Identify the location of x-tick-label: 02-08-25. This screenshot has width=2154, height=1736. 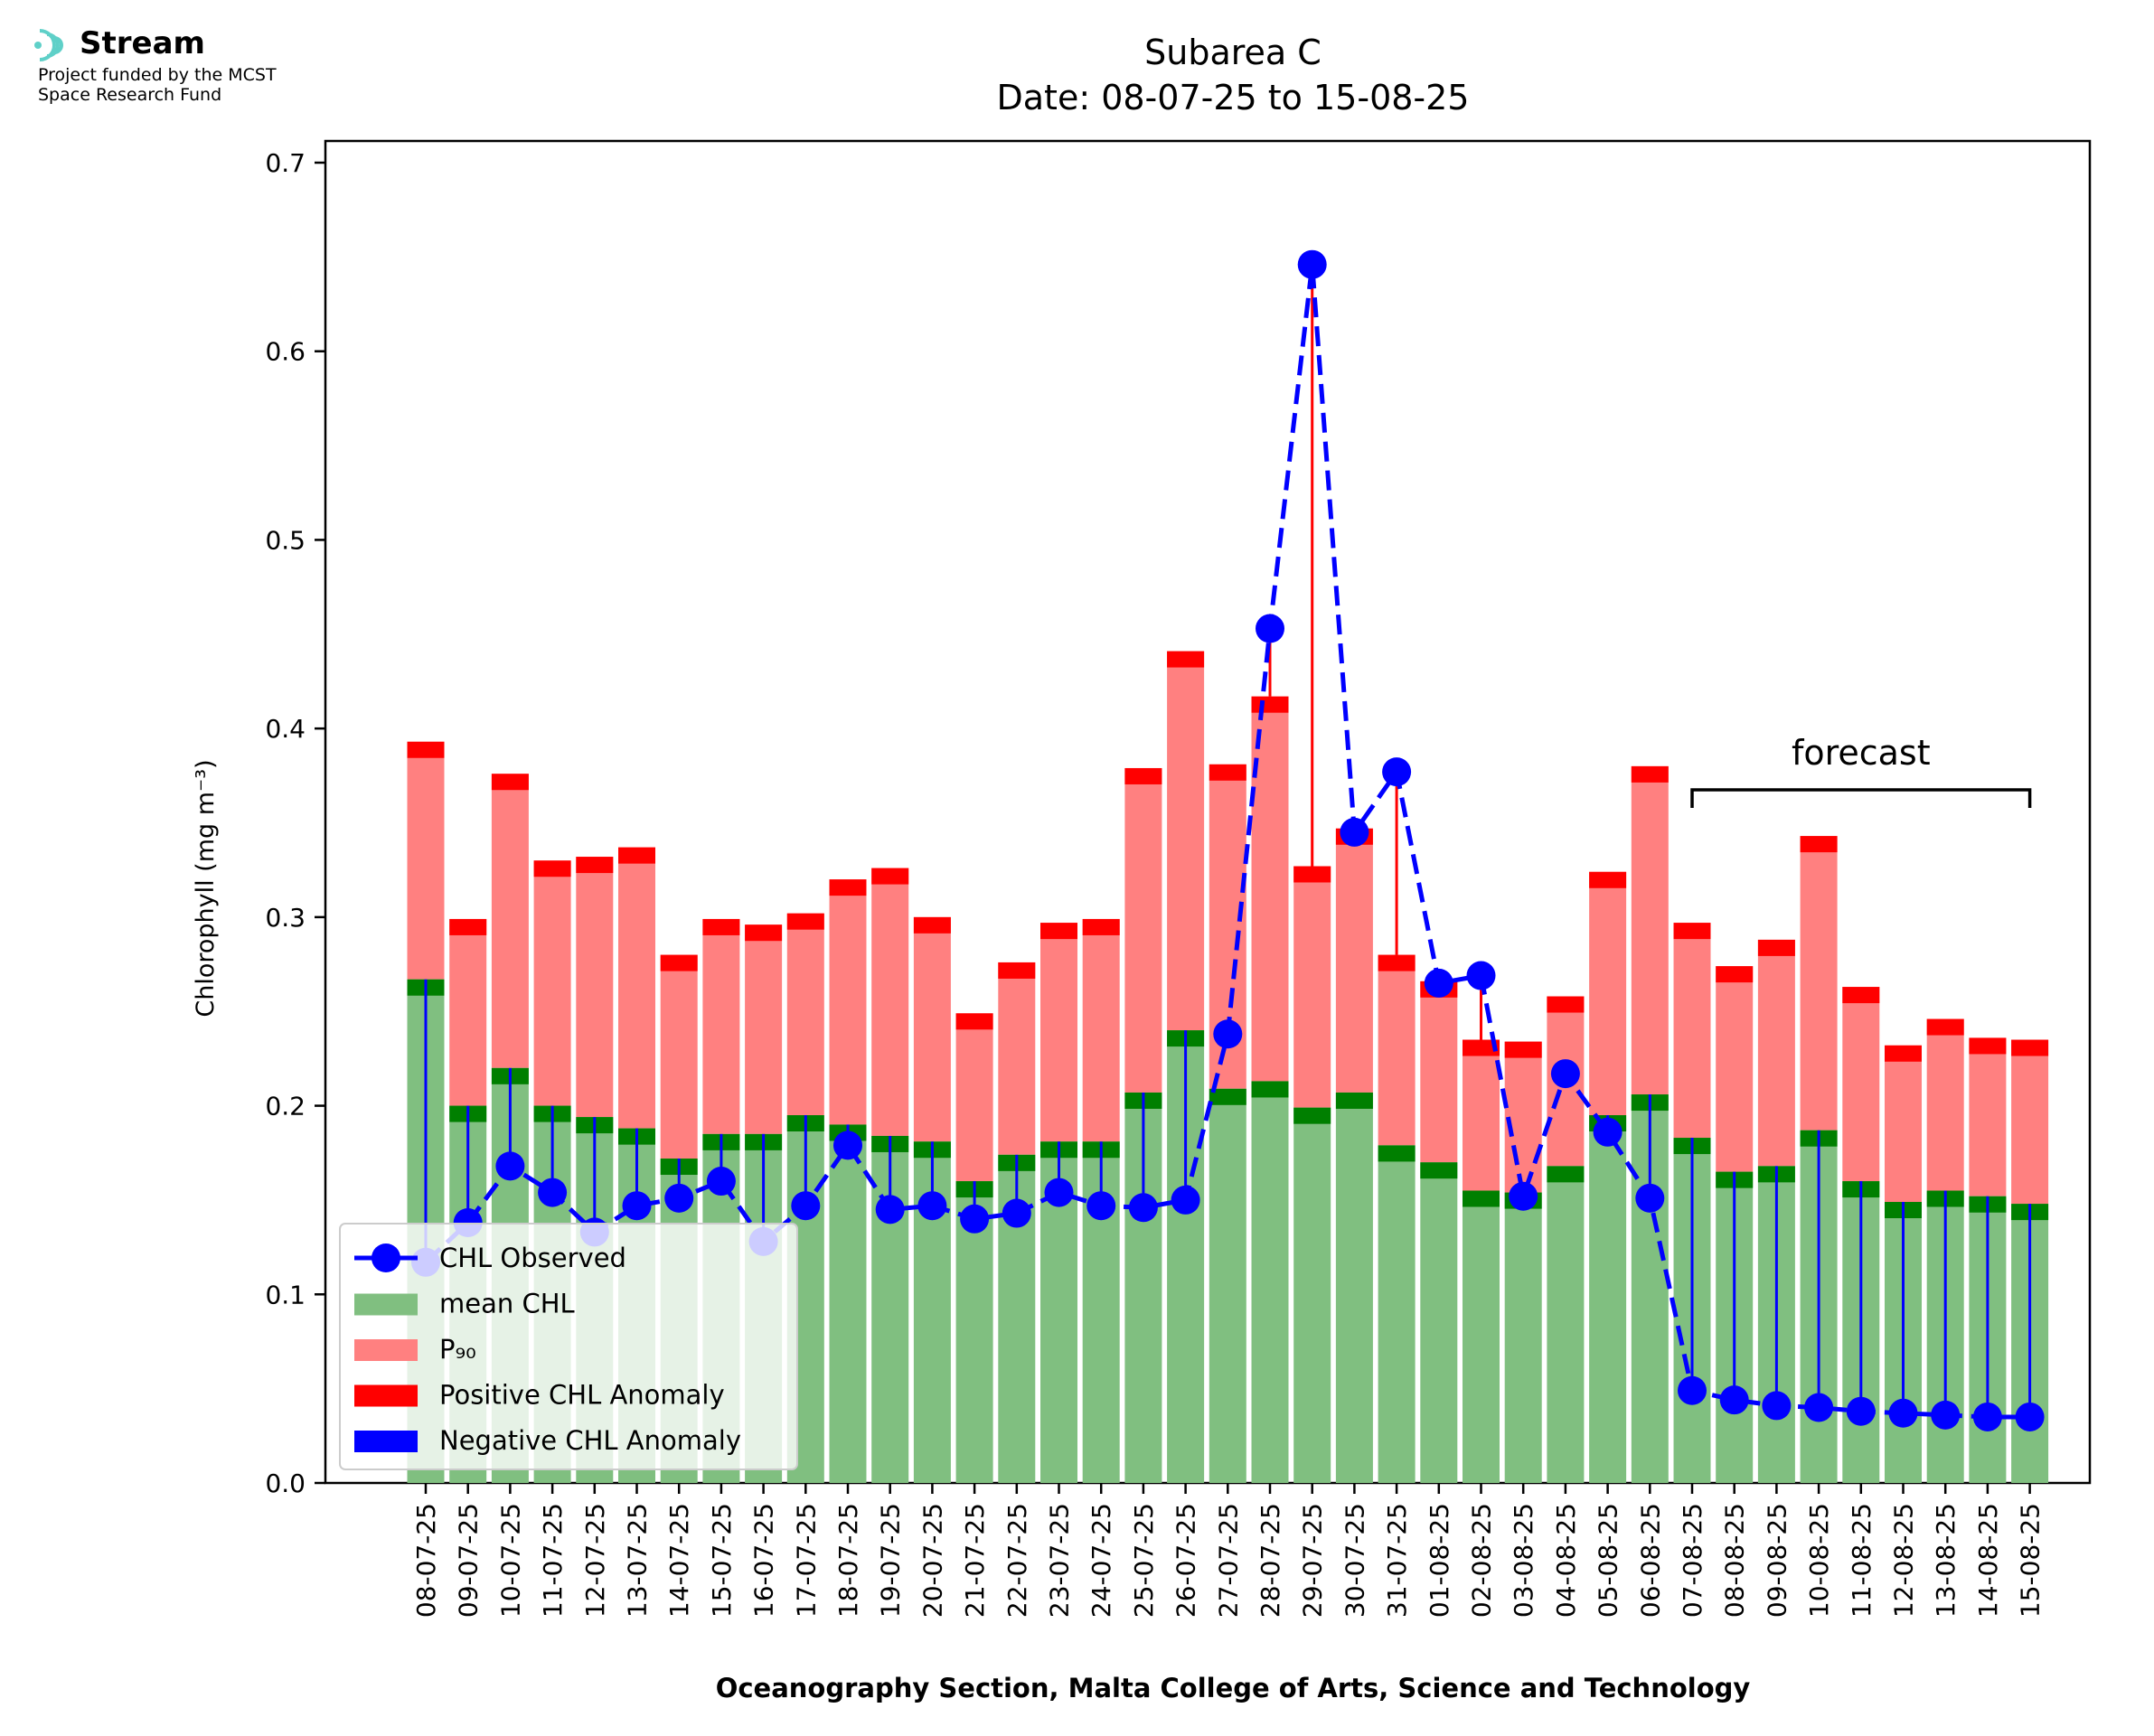
(1482, 1560).